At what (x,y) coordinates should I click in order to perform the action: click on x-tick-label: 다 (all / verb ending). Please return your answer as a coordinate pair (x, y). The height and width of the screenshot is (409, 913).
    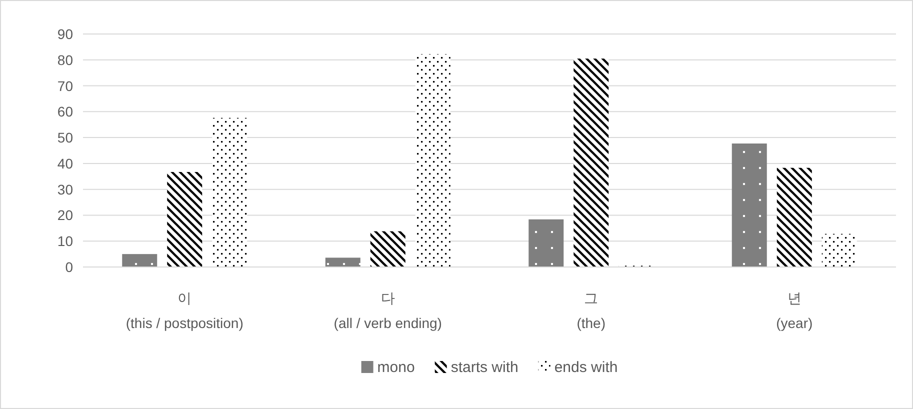
    Looking at the image, I should click on (388, 310).